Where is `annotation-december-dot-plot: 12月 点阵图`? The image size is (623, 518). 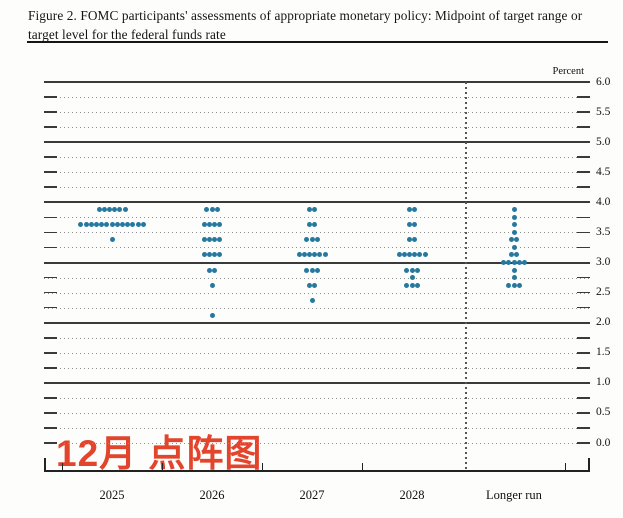
annotation-december-dot-plot: 12月 点阵图 is located at coordinates (159, 453).